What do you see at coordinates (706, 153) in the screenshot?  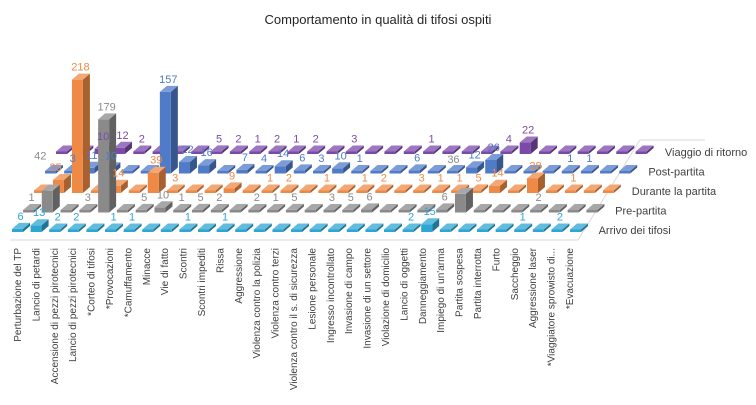 I see `series-label: Viaggio di ritorno` at bounding box center [706, 153].